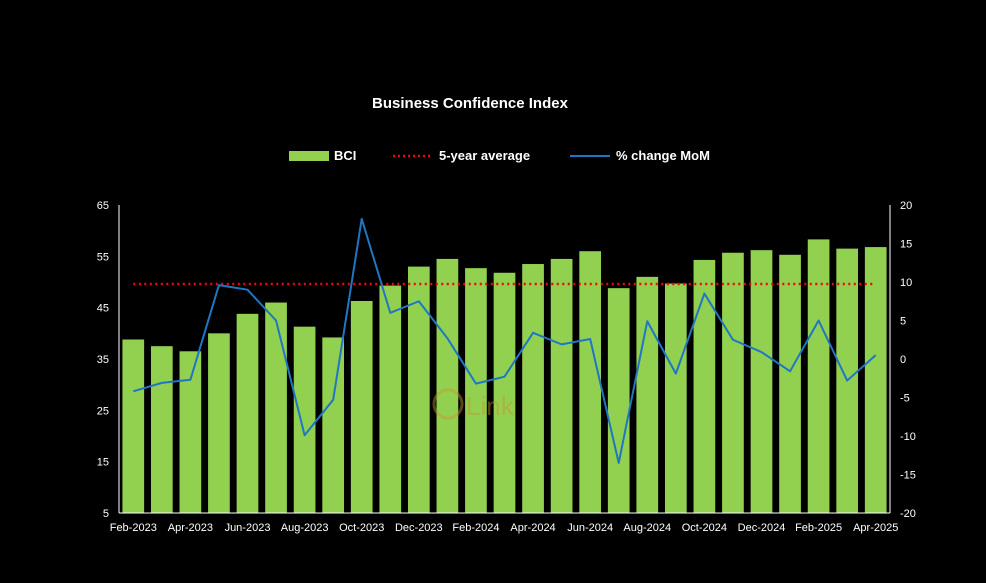 Image resolution: width=986 pixels, height=583 pixels. What do you see at coordinates (106, 514) in the screenshot?
I see `y-left-tick-label-5: 5` at bounding box center [106, 514].